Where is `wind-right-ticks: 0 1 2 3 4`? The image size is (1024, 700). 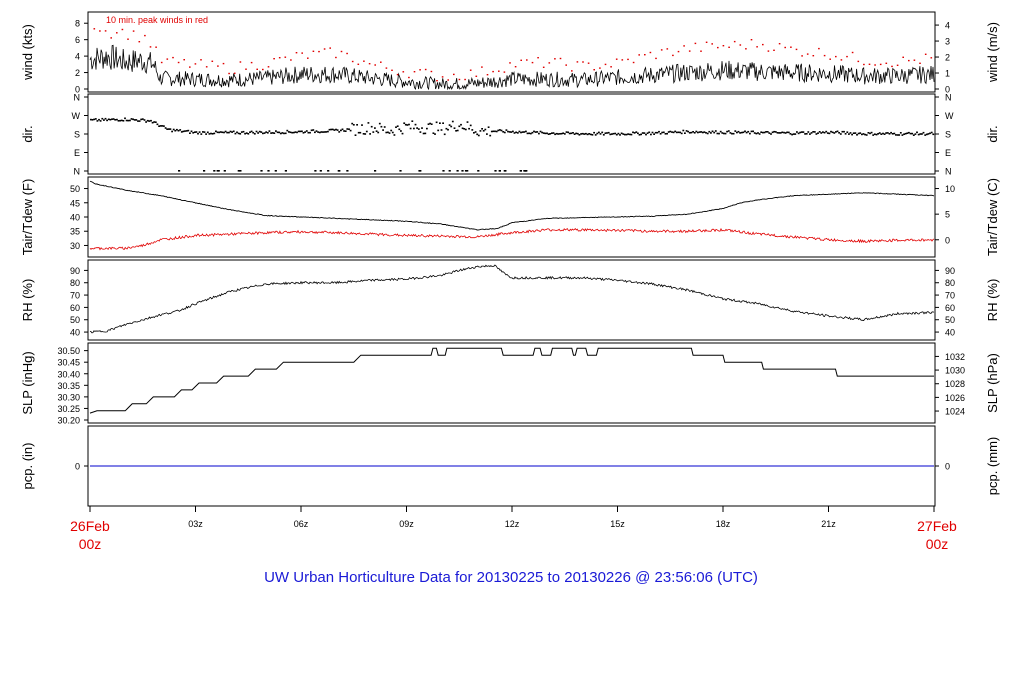
wind-right-ticks: 0 1 2 3 4 is located at coordinates (942, 58).